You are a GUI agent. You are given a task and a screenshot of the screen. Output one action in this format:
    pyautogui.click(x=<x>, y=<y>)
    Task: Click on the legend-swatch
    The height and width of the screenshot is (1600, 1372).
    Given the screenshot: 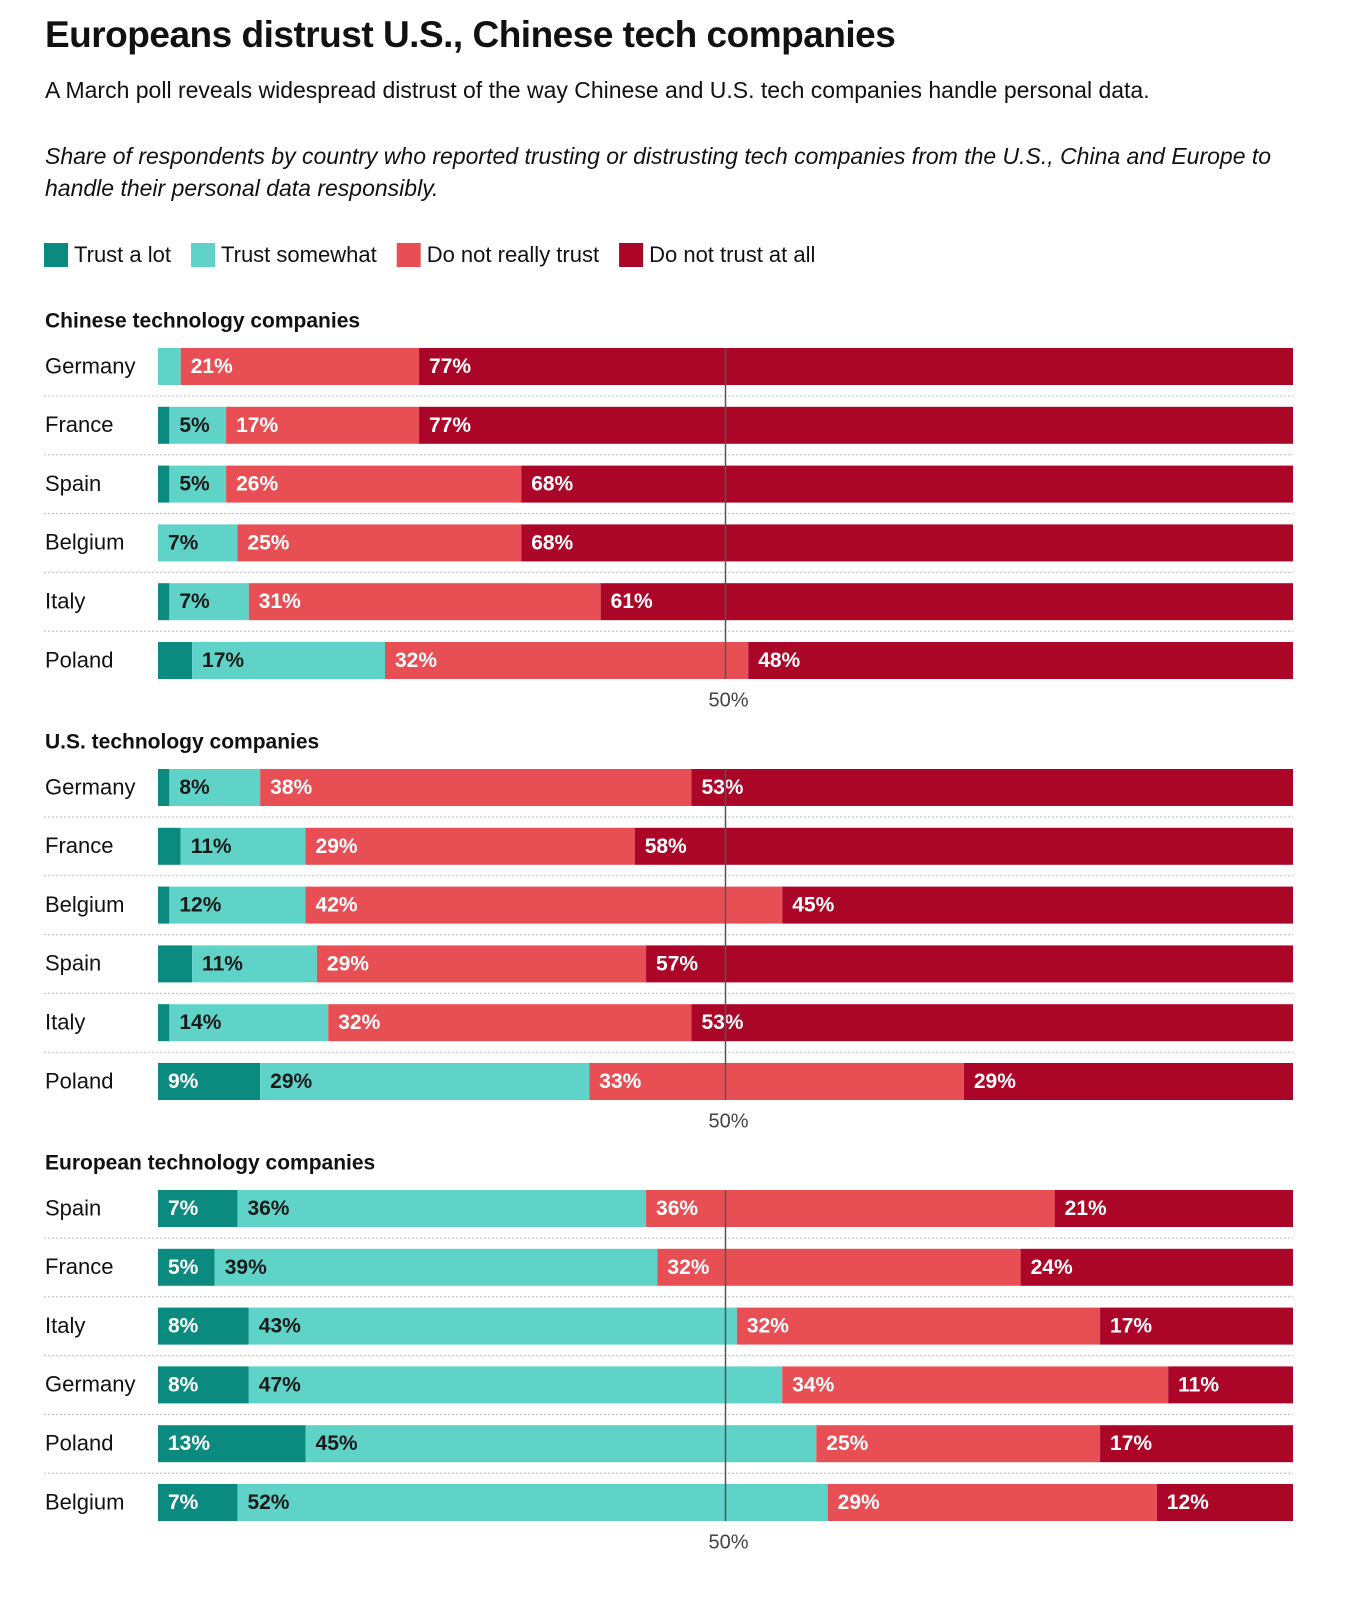 What is the action you would take?
    pyautogui.click(x=56, y=255)
    